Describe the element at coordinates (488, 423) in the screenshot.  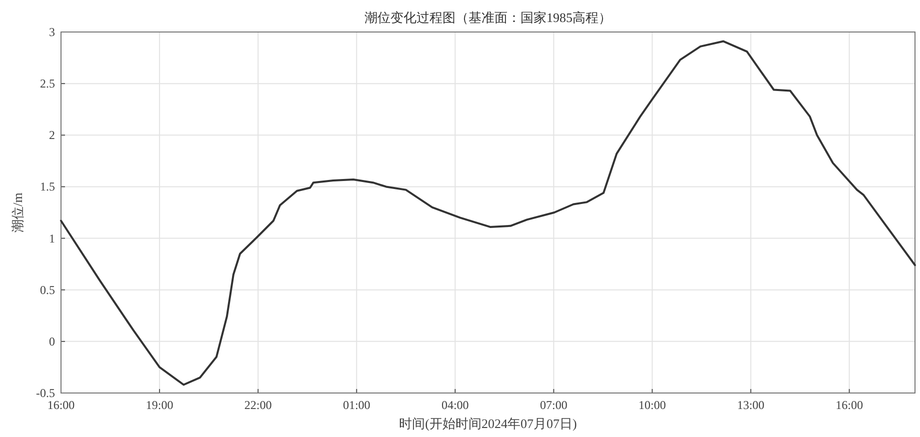
I see `x-axis-title: 时间(开始时间2024年07月07日)` at that location.